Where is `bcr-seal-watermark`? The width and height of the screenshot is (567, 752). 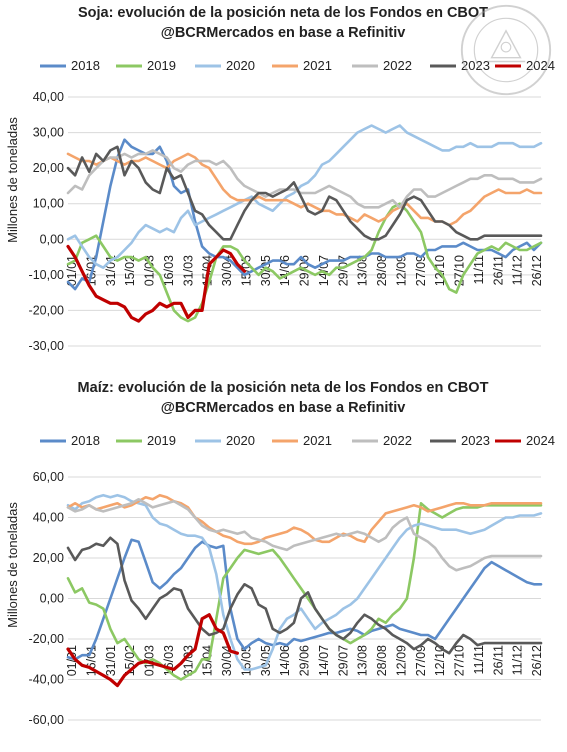 bcr-seal-watermark is located at coordinates (506, 50).